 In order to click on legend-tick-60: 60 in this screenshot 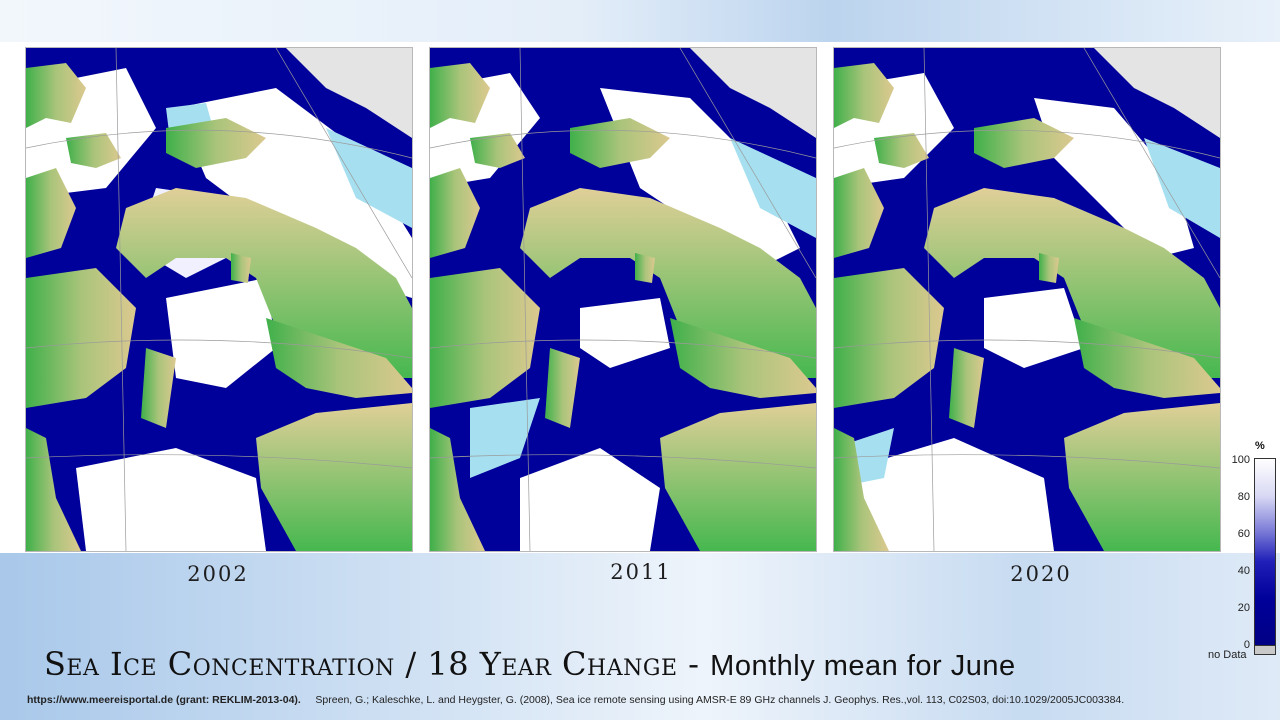, I will do `click(1243, 534)`.